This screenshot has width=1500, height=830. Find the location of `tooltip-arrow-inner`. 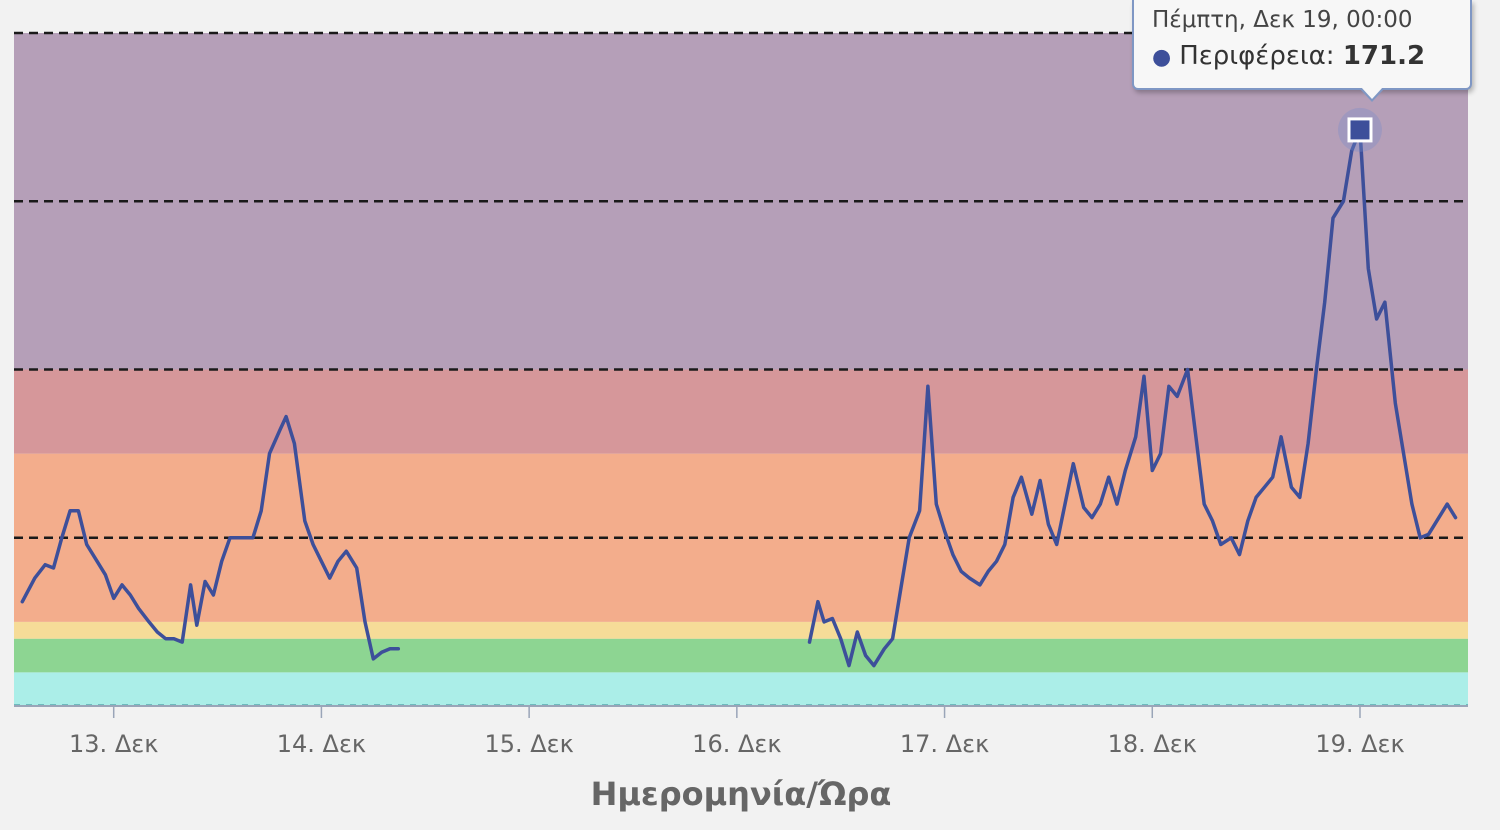

tooltip-arrow-inner is located at coordinates (1372, 93).